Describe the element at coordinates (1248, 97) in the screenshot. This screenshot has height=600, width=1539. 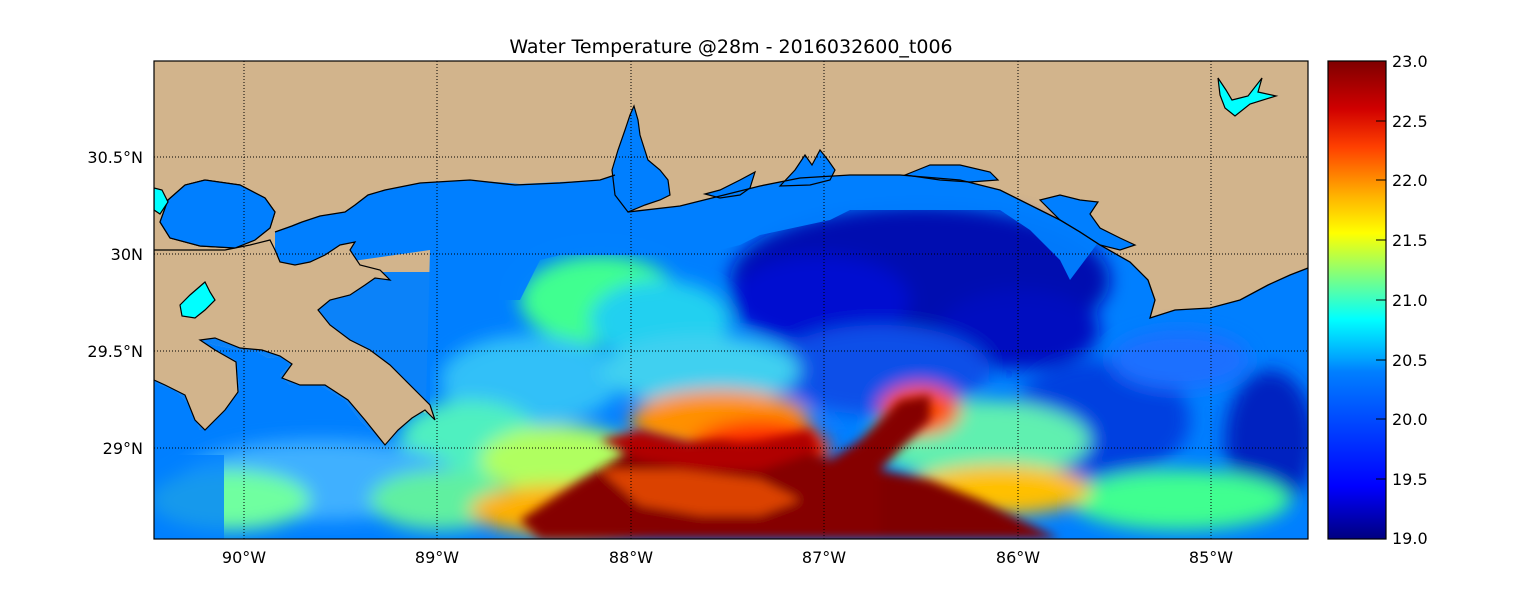
I see `lake-chipola` at that location.